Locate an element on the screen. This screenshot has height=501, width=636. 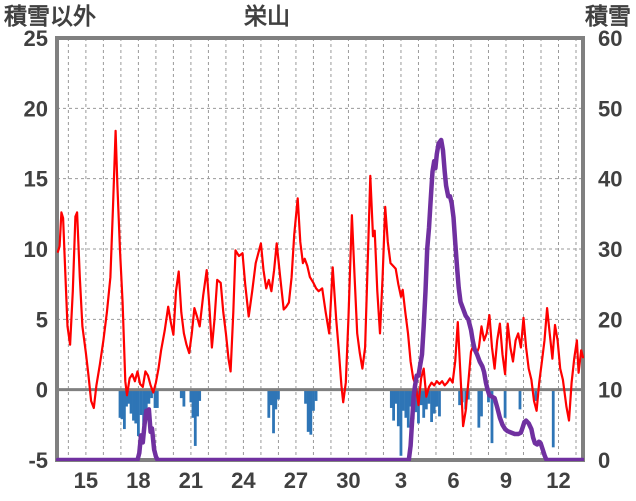
right-axis-tick-label: 60 is located at coordinates (610, 38).